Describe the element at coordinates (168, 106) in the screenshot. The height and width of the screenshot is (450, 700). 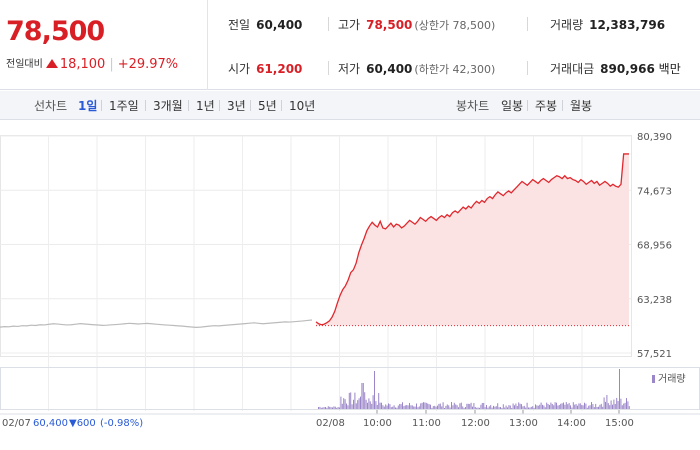
I see `tab-3month: 3개월` at that location.